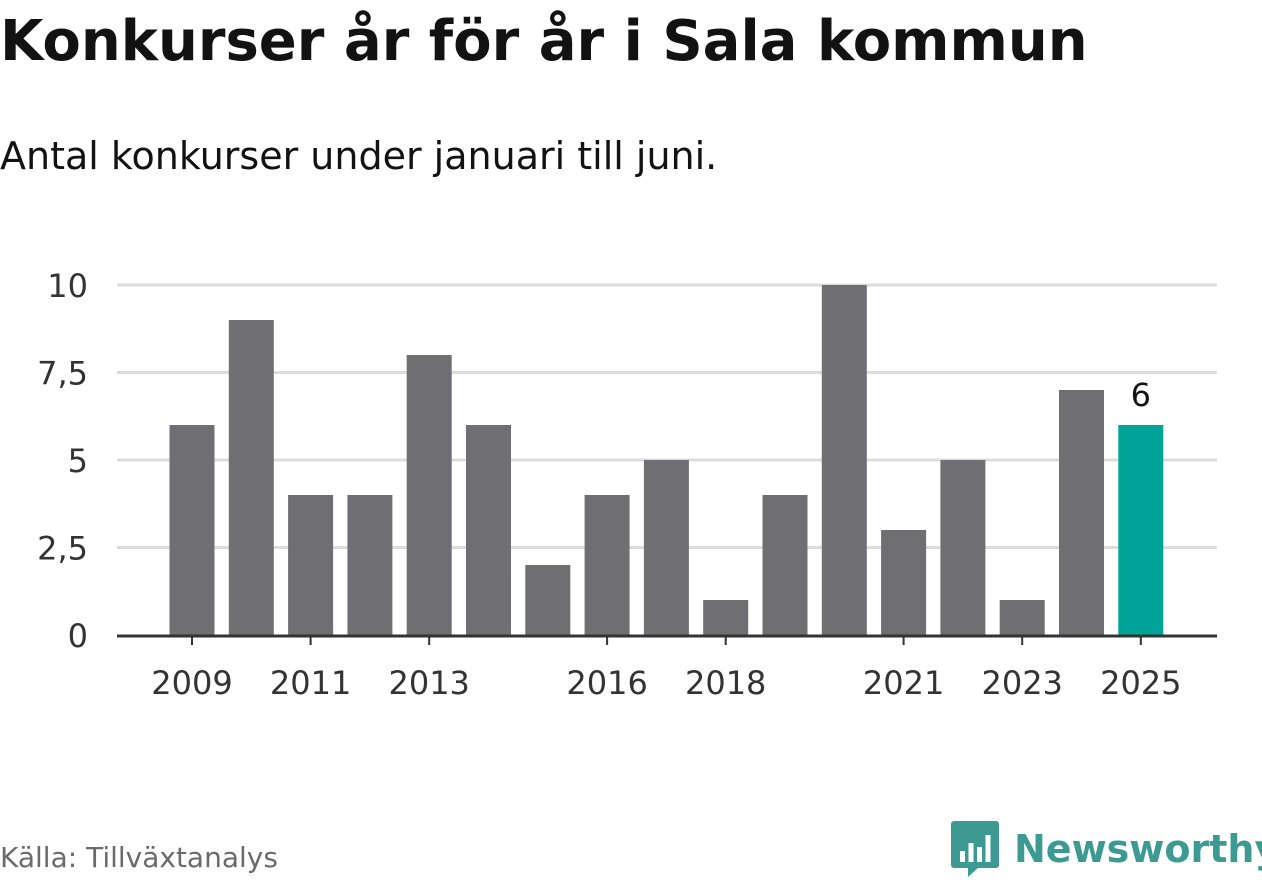 Image resolution: width=1262 pixels, height=880 pixels. Describe the element at coordinates (1081, 512) in the screenshot. I see `bar-2024` at that location.